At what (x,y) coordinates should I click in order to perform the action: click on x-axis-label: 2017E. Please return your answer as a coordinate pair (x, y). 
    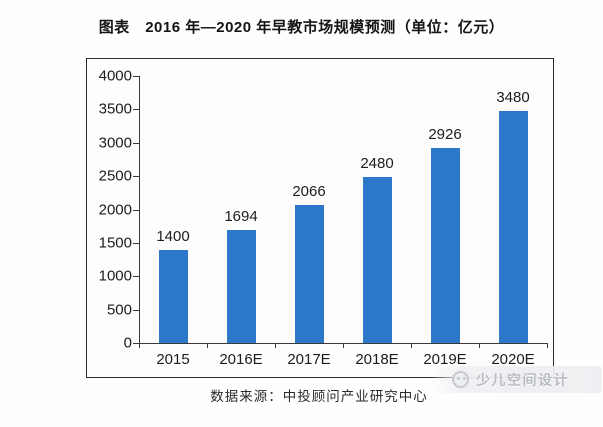
    Looking at the image, I should click on (309, 359).